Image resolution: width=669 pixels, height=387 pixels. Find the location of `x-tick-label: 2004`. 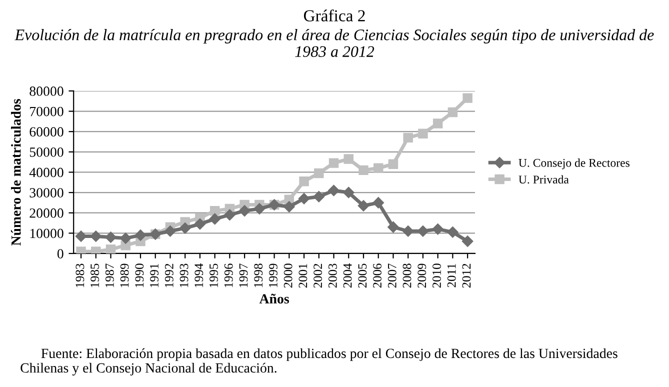

x-tick-label: 2004 is located at coordinates (347, 275).